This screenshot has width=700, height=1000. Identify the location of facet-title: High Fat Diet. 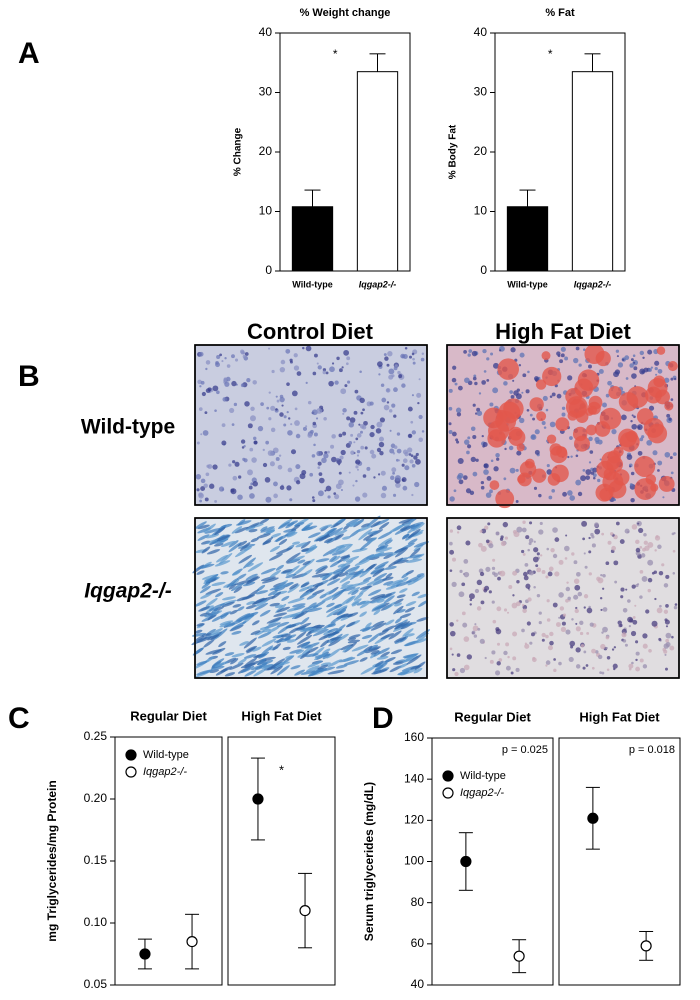
(619, 716).